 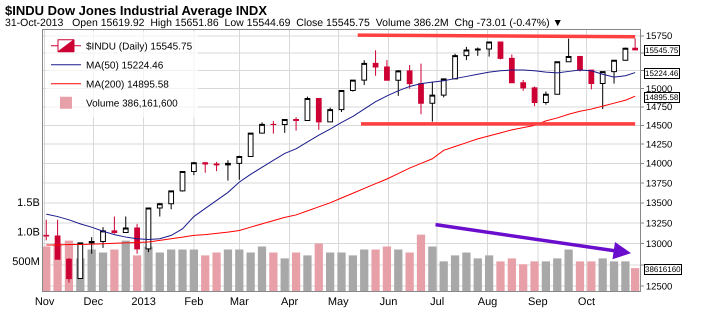 What do you see at coordinates (659, 36) in the screenshot?
I see `y-tick-label: 15750` at bounding box center [659, 36].